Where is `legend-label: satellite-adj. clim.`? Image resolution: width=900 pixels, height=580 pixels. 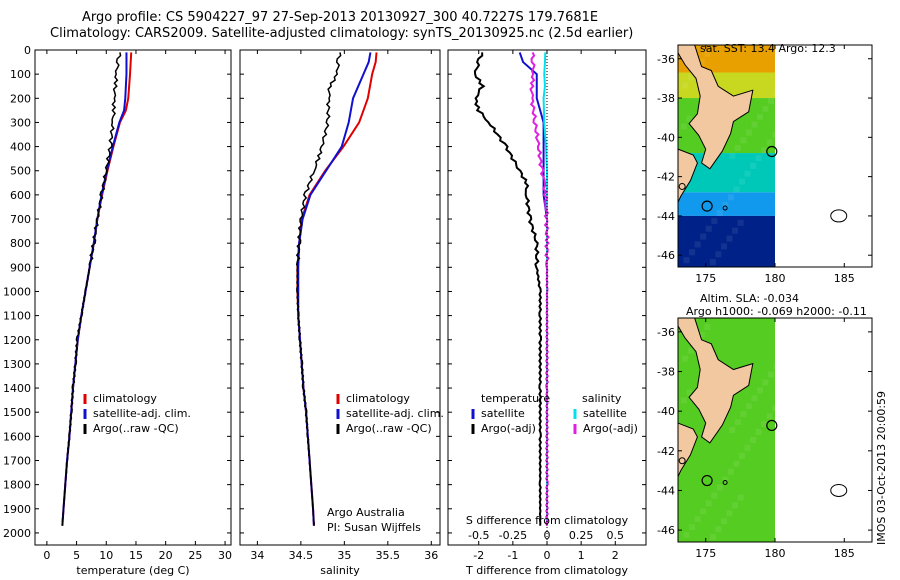
legend-label: satellite-adj. clim. is located at coordinates (142, 413).